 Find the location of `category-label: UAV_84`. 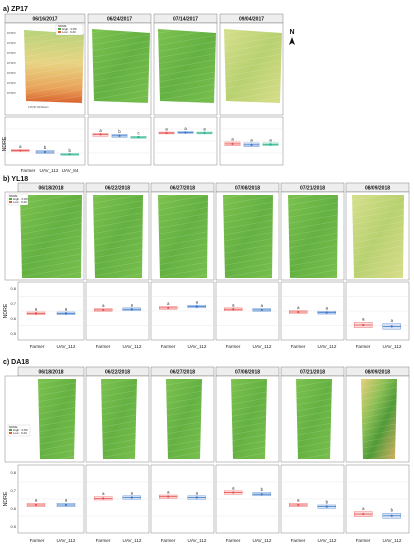

category-label: UAV_84 is located at coordinates (70, 170).